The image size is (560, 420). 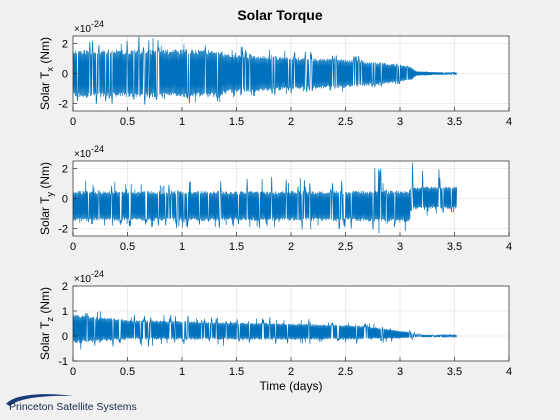 I want to click on y-tick-label: 1, so click(x=65, y=312).